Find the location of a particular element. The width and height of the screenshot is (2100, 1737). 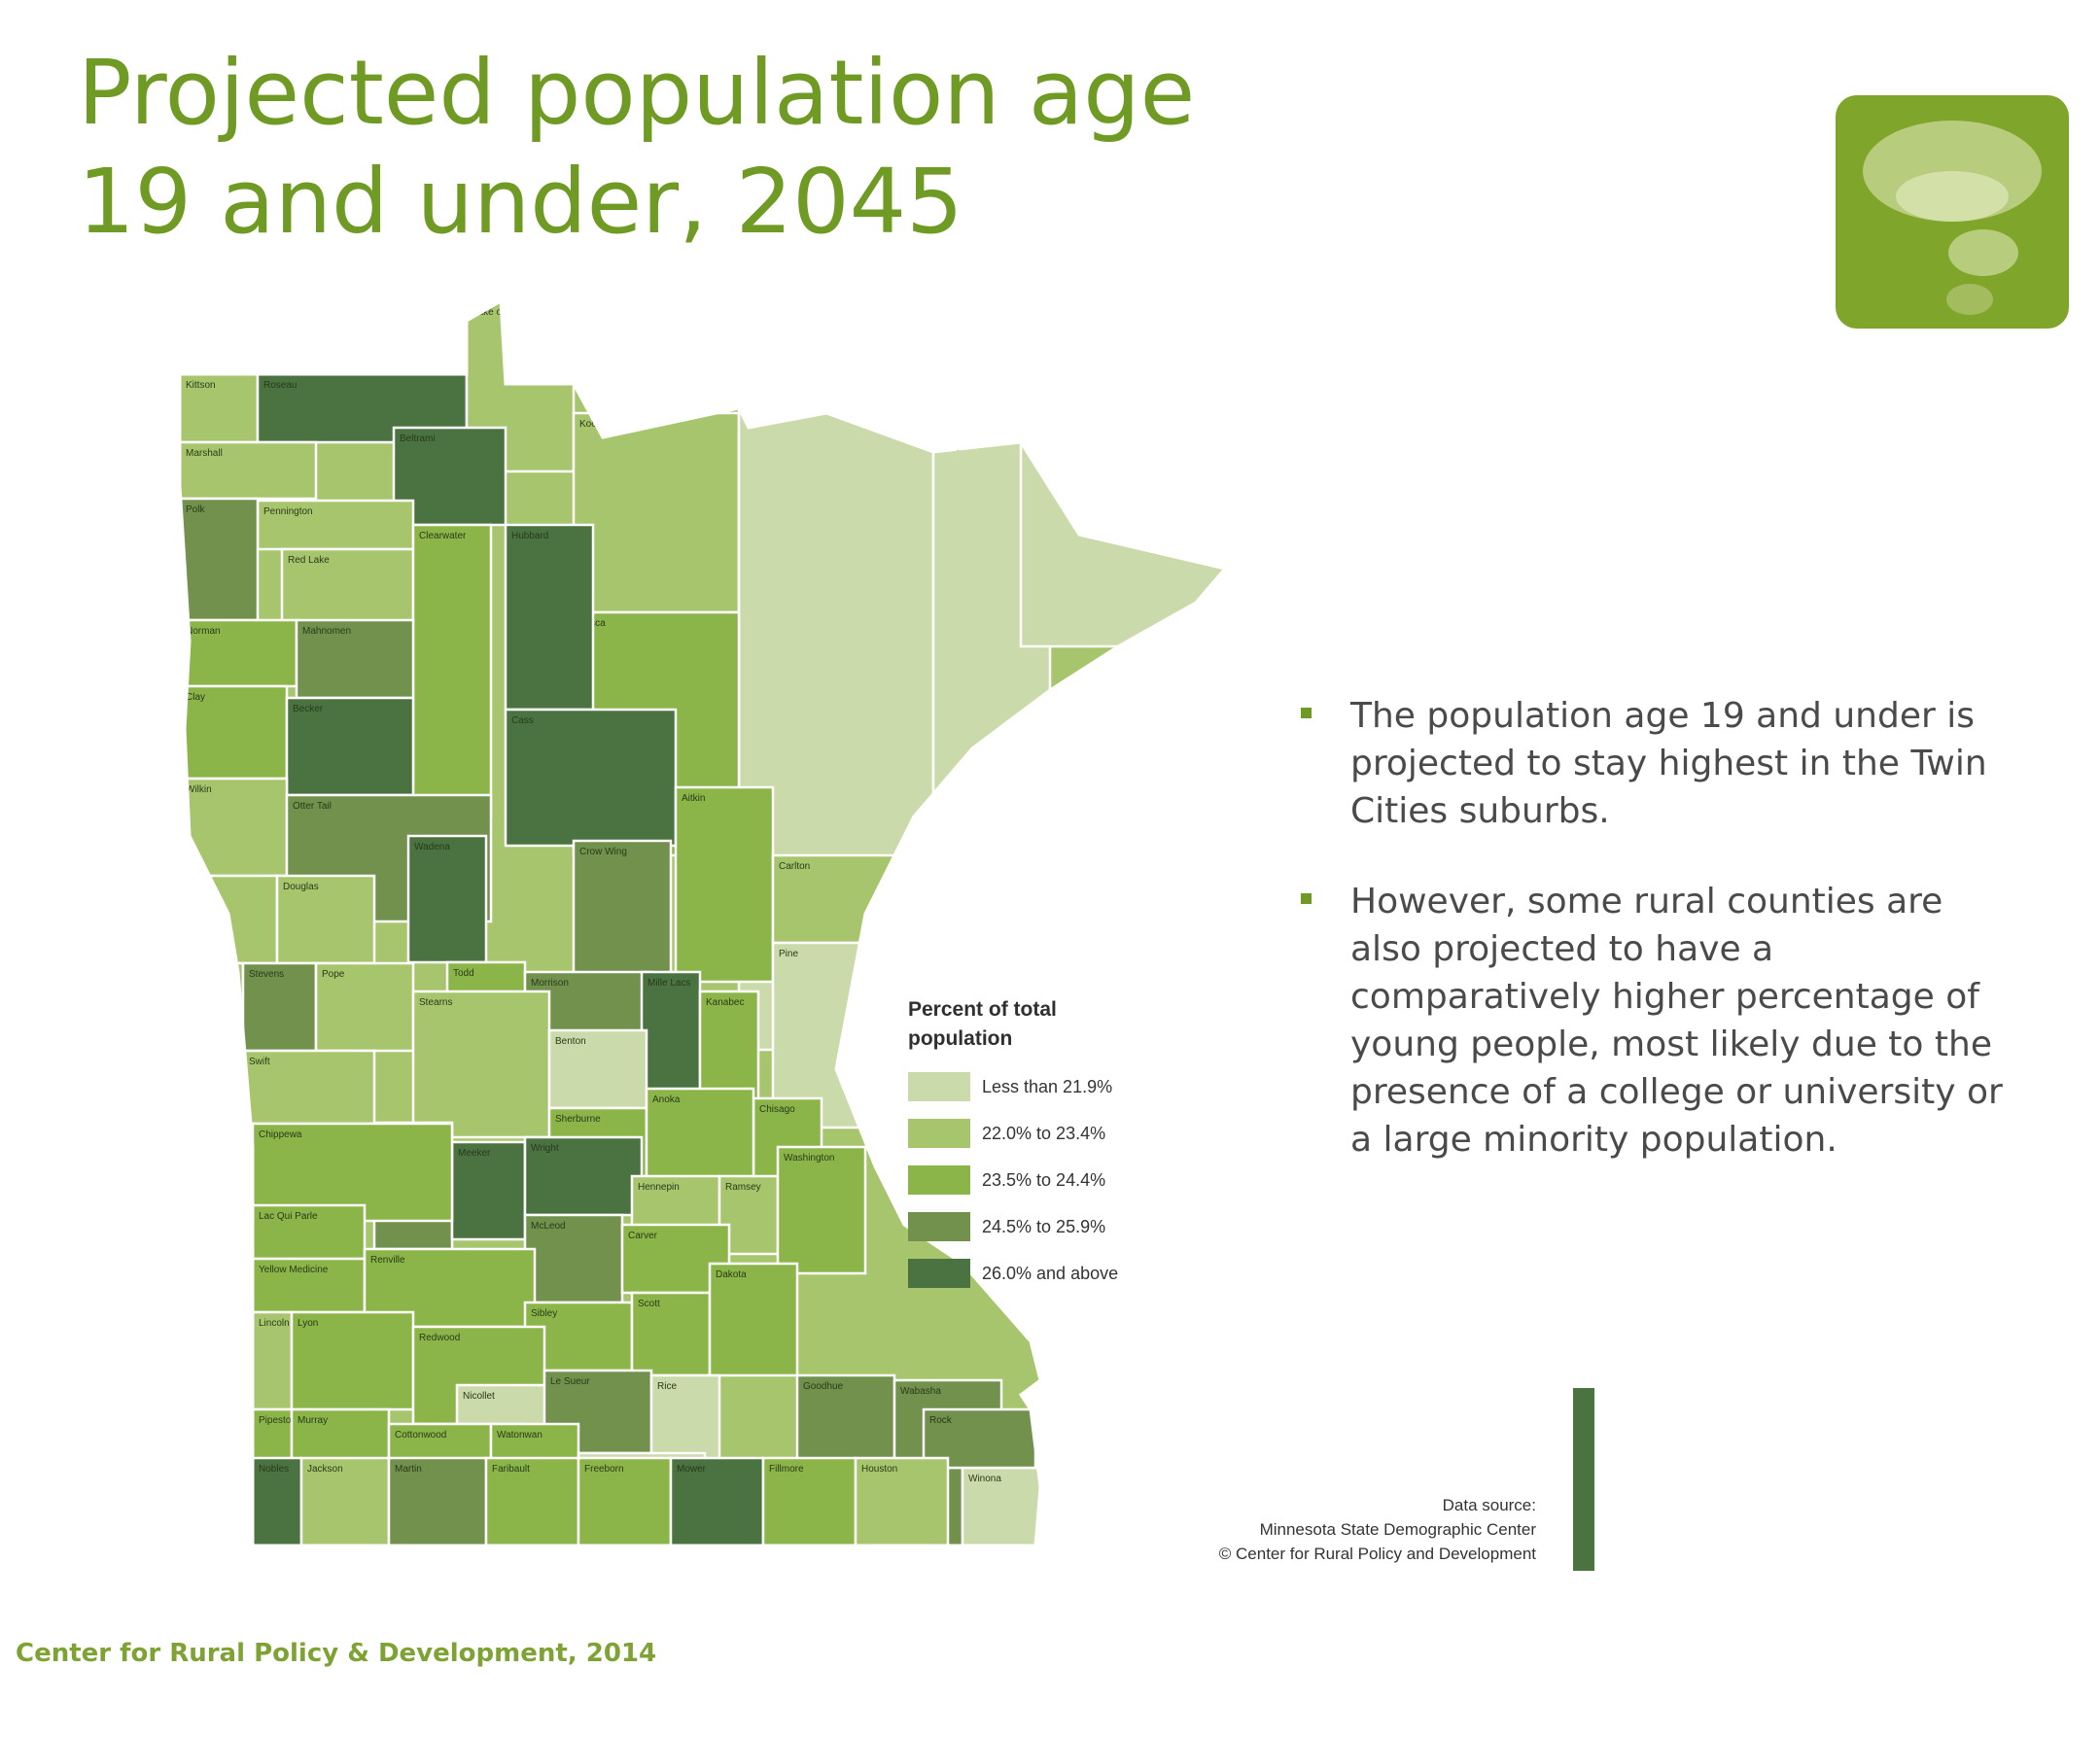

county-label: Martin is located at coordinates (408, 1469).